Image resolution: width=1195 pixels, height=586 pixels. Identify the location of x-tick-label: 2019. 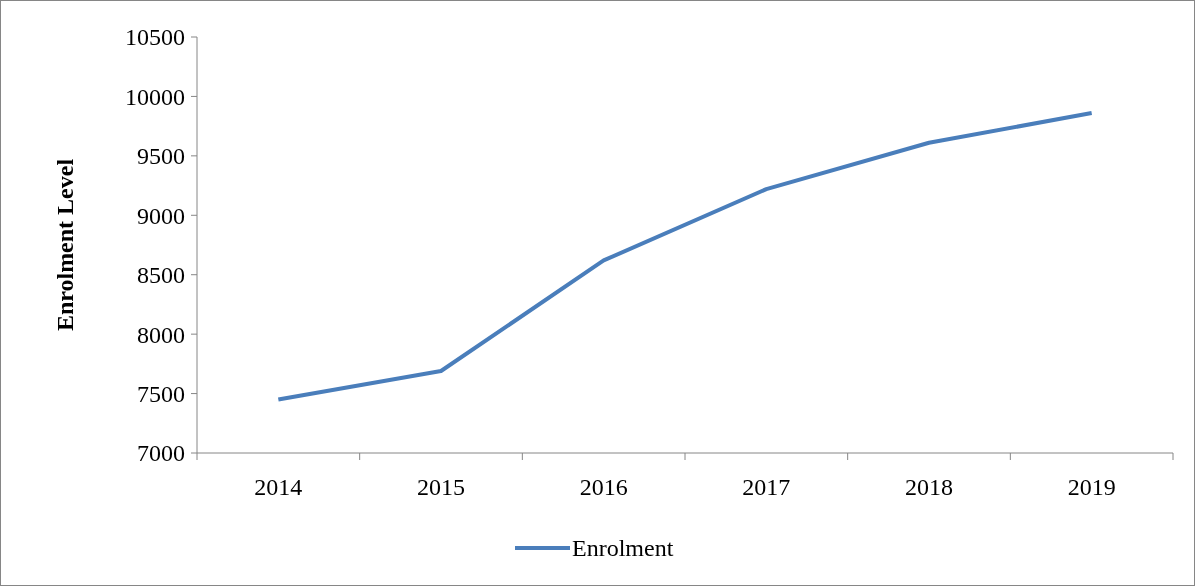
(1091, 487).